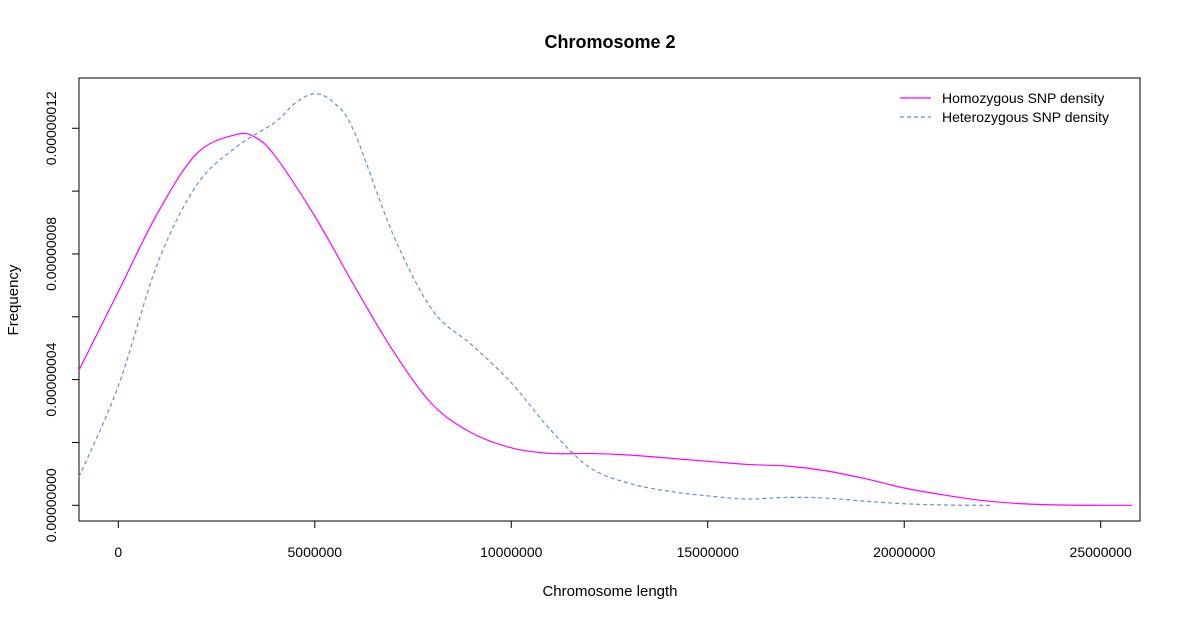 The width and height of the screenshot is (1181, 620). I want to click on x-tick-label: 10000000, so click(511, 552).